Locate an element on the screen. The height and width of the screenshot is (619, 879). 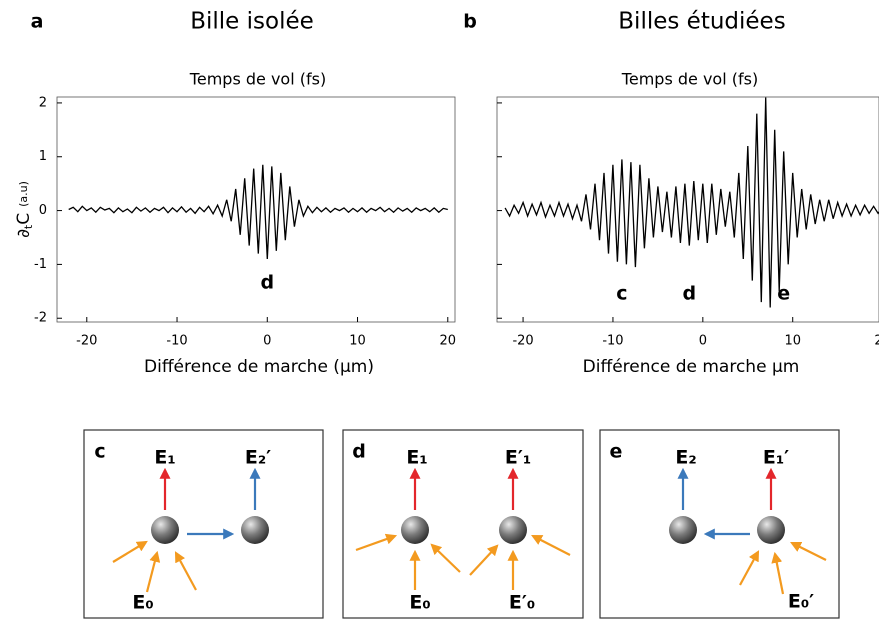
y-tick-label: 2 is located at coordinates (43, 102).